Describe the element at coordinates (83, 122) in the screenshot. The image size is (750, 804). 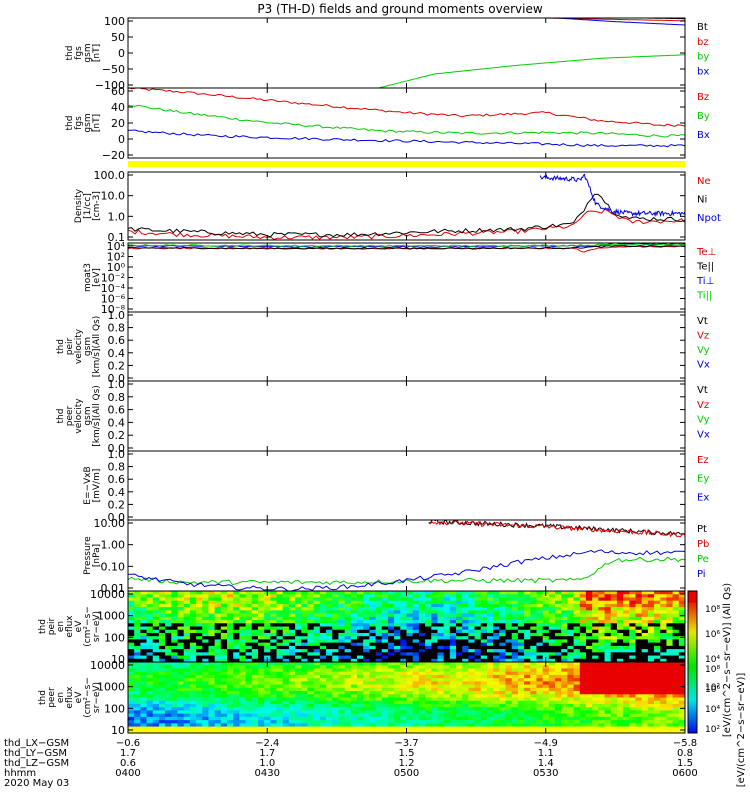
I see `y-axis-label: thd fgs gsm [nT]` at that location.